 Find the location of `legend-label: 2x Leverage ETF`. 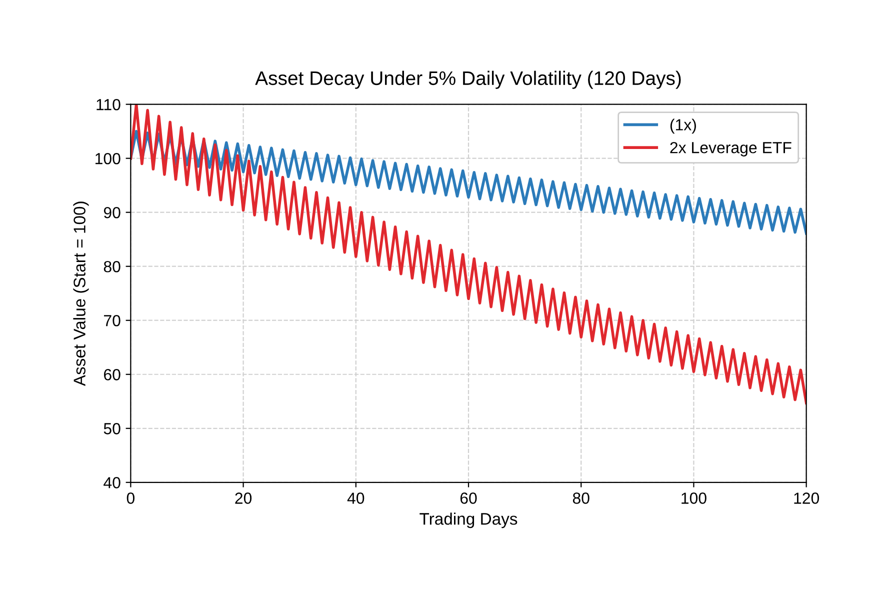

legend-label: 2x Leverage ETF is located at coordinates (731, 149).